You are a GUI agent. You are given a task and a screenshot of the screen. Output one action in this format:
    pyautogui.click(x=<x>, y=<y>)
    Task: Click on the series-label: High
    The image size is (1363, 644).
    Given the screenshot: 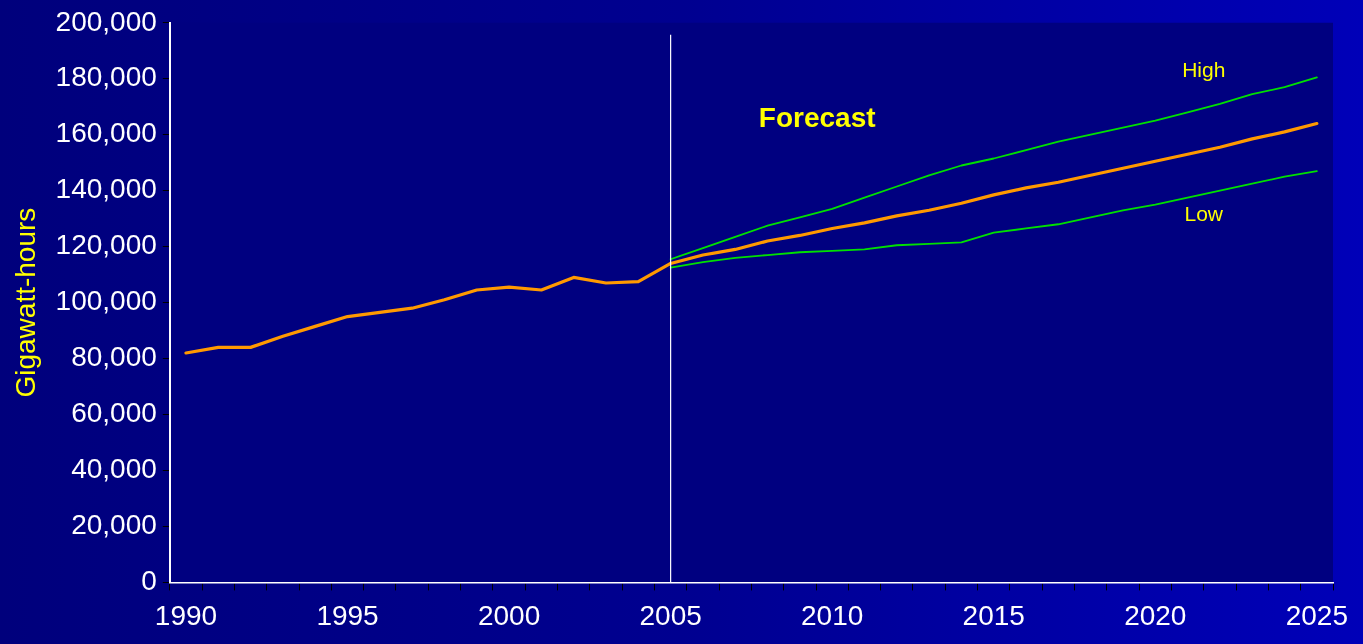 What is the action you would take?
    pyautogui.click(x=1204, y=70)
    